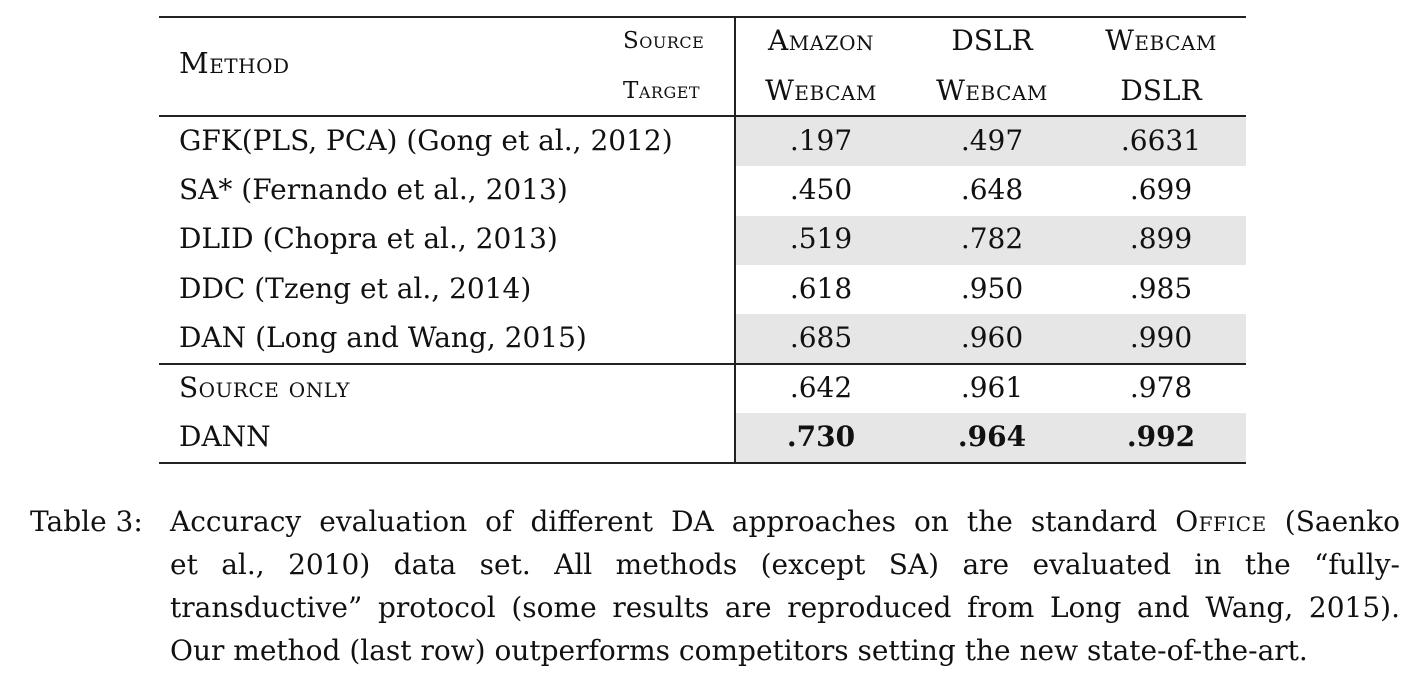  What do you see at coordinates (86, 521) in the screenshot?
I see `caption-label: Table 3:` at bounding box center [86, 521].